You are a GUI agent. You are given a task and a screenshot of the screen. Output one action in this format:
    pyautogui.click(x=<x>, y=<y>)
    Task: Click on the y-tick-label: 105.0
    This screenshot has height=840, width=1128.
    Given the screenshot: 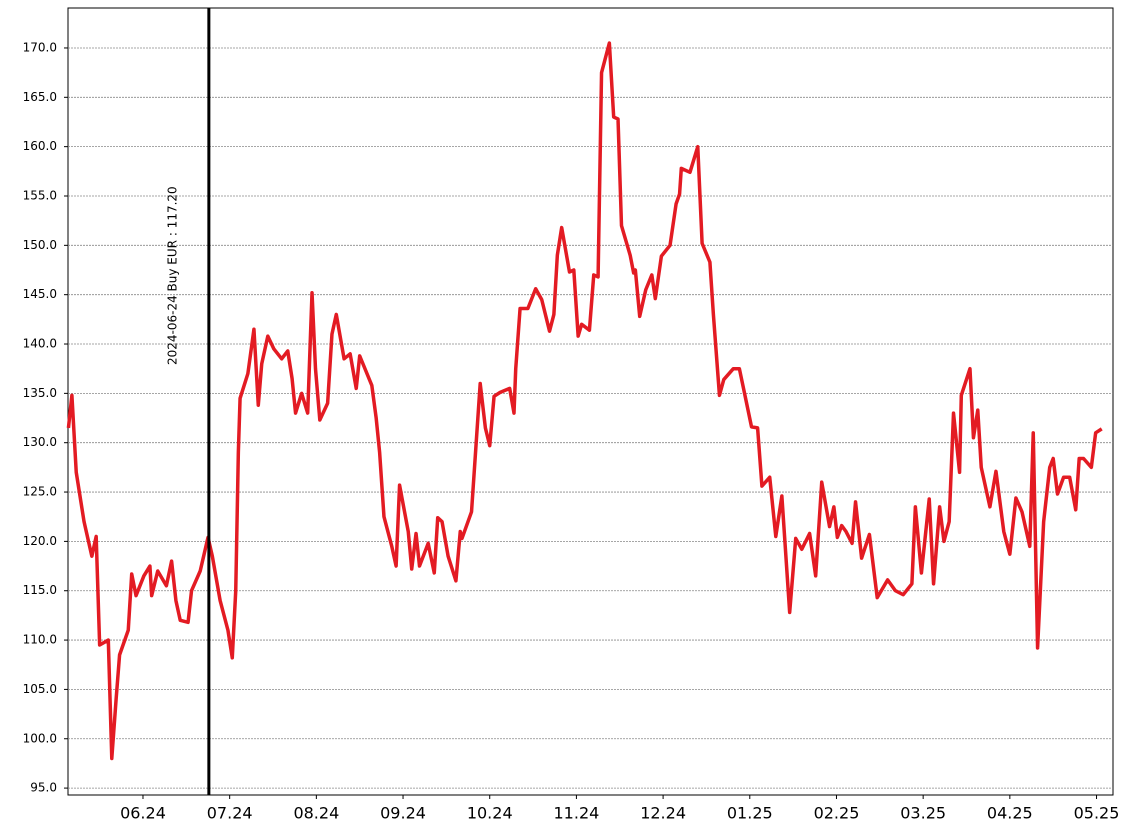 What is the action you would take?
    pyautogui.click(x=40, y=689)
    